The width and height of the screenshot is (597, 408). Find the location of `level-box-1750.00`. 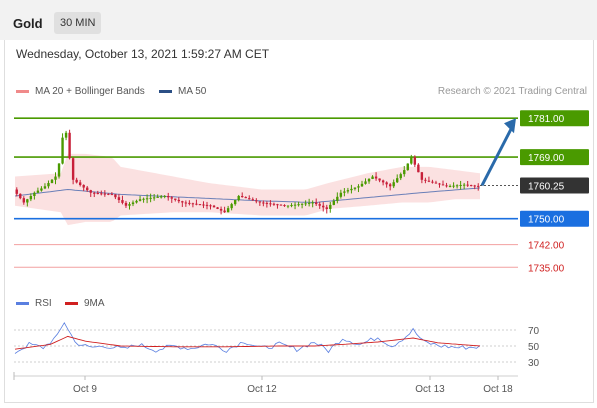

level-box-1750.00 is located at coordinates (554, 218).